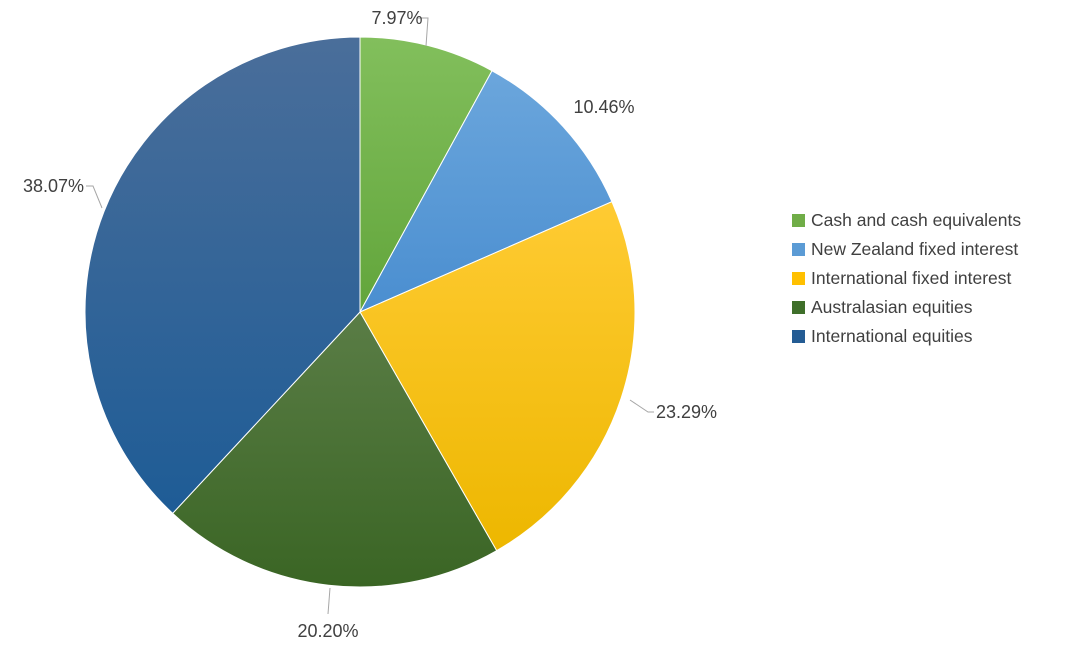 Image resolution: width=1083 pixels, height=654 pixels. What do you see at coordinates (798, 336) in the screenshot?
I see `legend-swatch-intl-equities` at bounding box center [798, 336].